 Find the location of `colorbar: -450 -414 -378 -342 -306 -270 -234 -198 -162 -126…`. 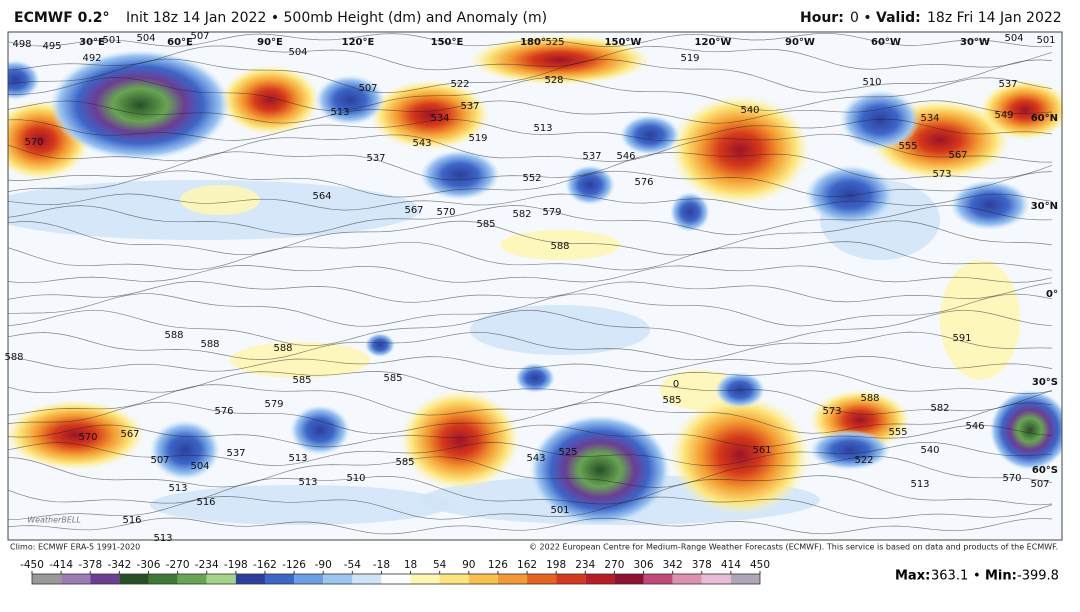

colorbar: -450 -414 -378 -342 -306 -270 -234 -198 -162 -126… is located at coordinates (395, 572).